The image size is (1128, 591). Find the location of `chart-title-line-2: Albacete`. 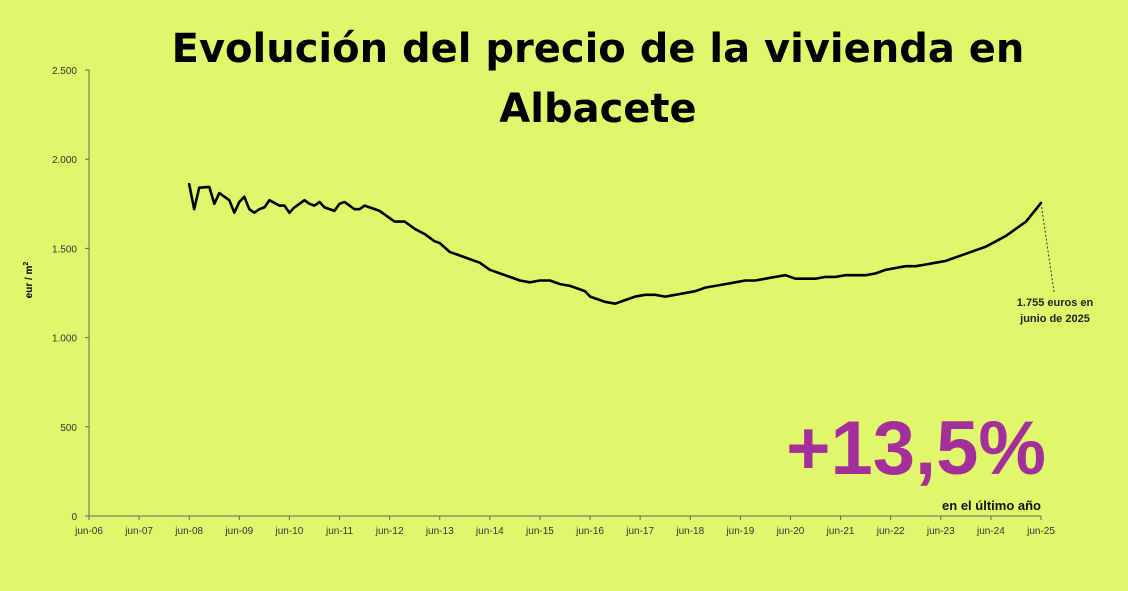

chart-title-line-2: Albacete is located at coordinates (597, 109).